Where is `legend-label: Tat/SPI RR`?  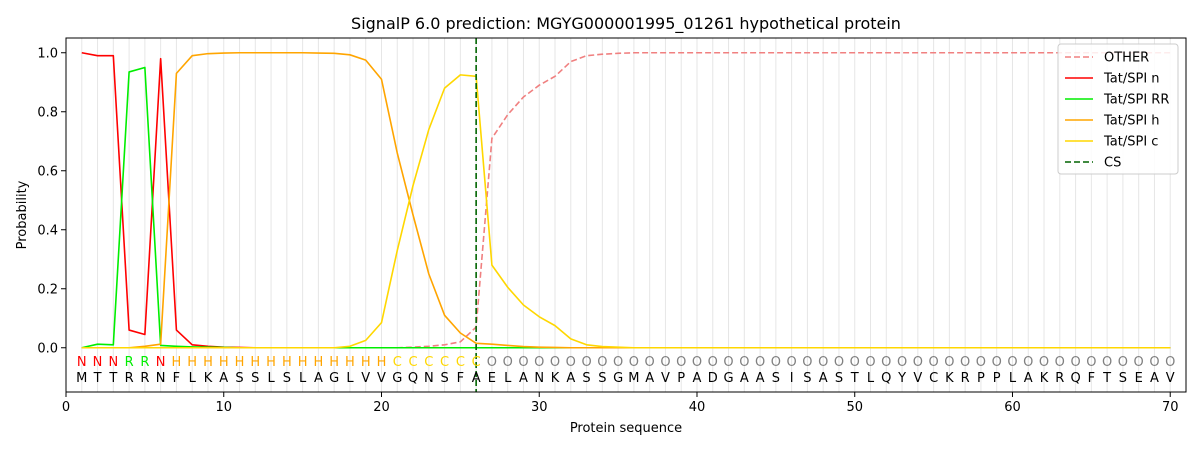 legend-label: Tat/SPI RR is located at coordinates (1136, 100).